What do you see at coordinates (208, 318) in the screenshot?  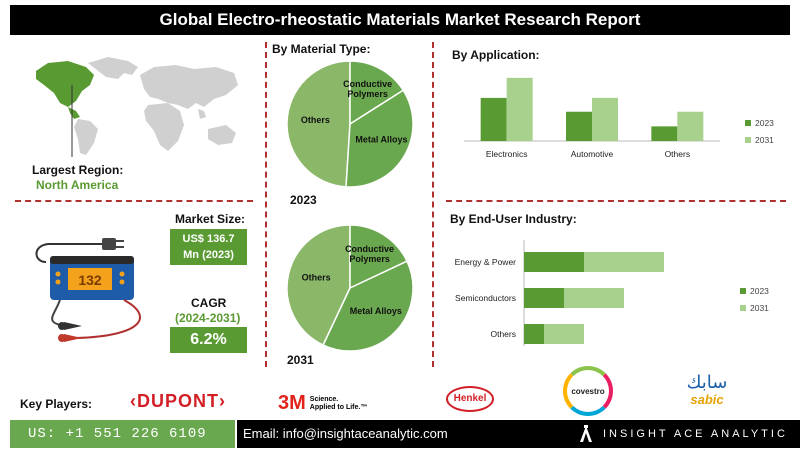 I see `cagr-period: (2024-2031)` at bounding box center [208, 318].